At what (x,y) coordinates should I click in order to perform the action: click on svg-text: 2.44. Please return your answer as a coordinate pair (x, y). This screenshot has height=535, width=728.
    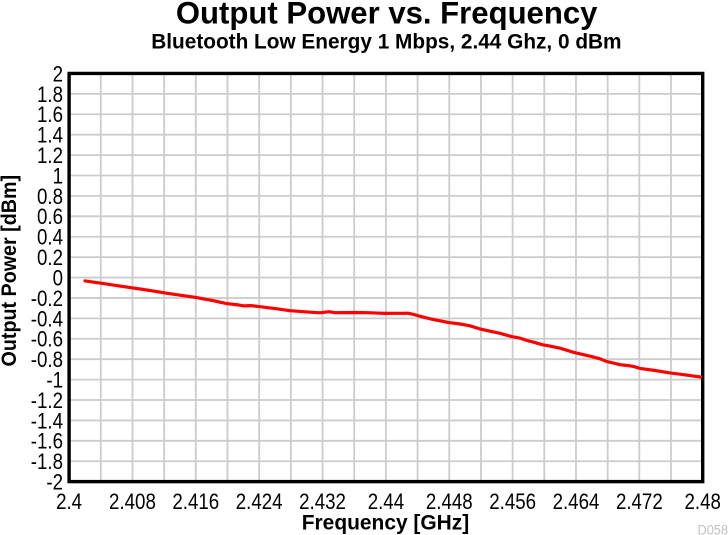
    Looking at the image, I should click on (386, 501).